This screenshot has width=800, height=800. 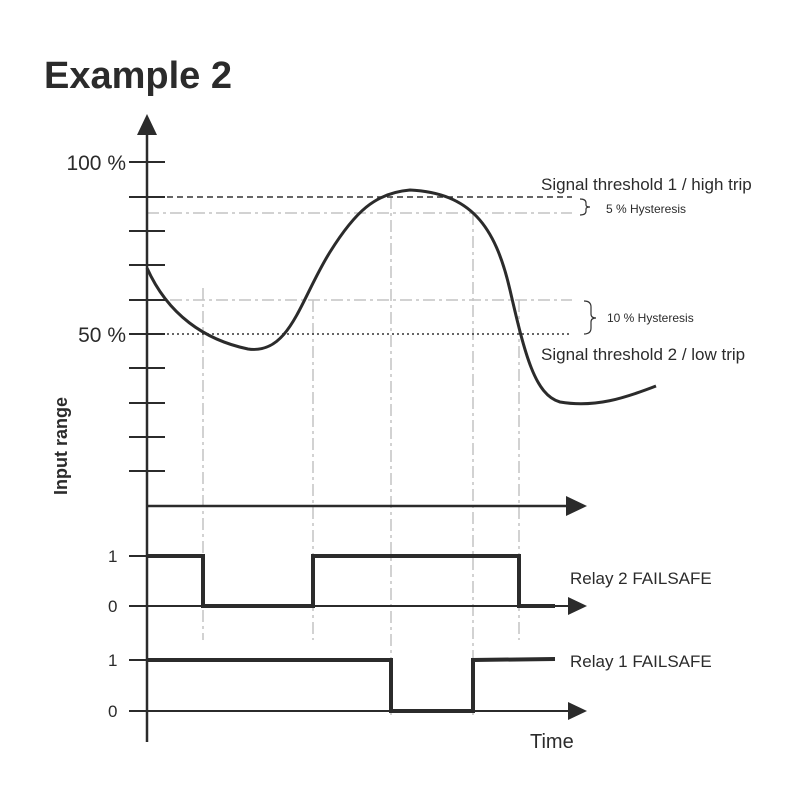 What do you see at coordinates (351, 581) in the screenshot?
I see `relay2-signal` at bounding box center [351, 581].